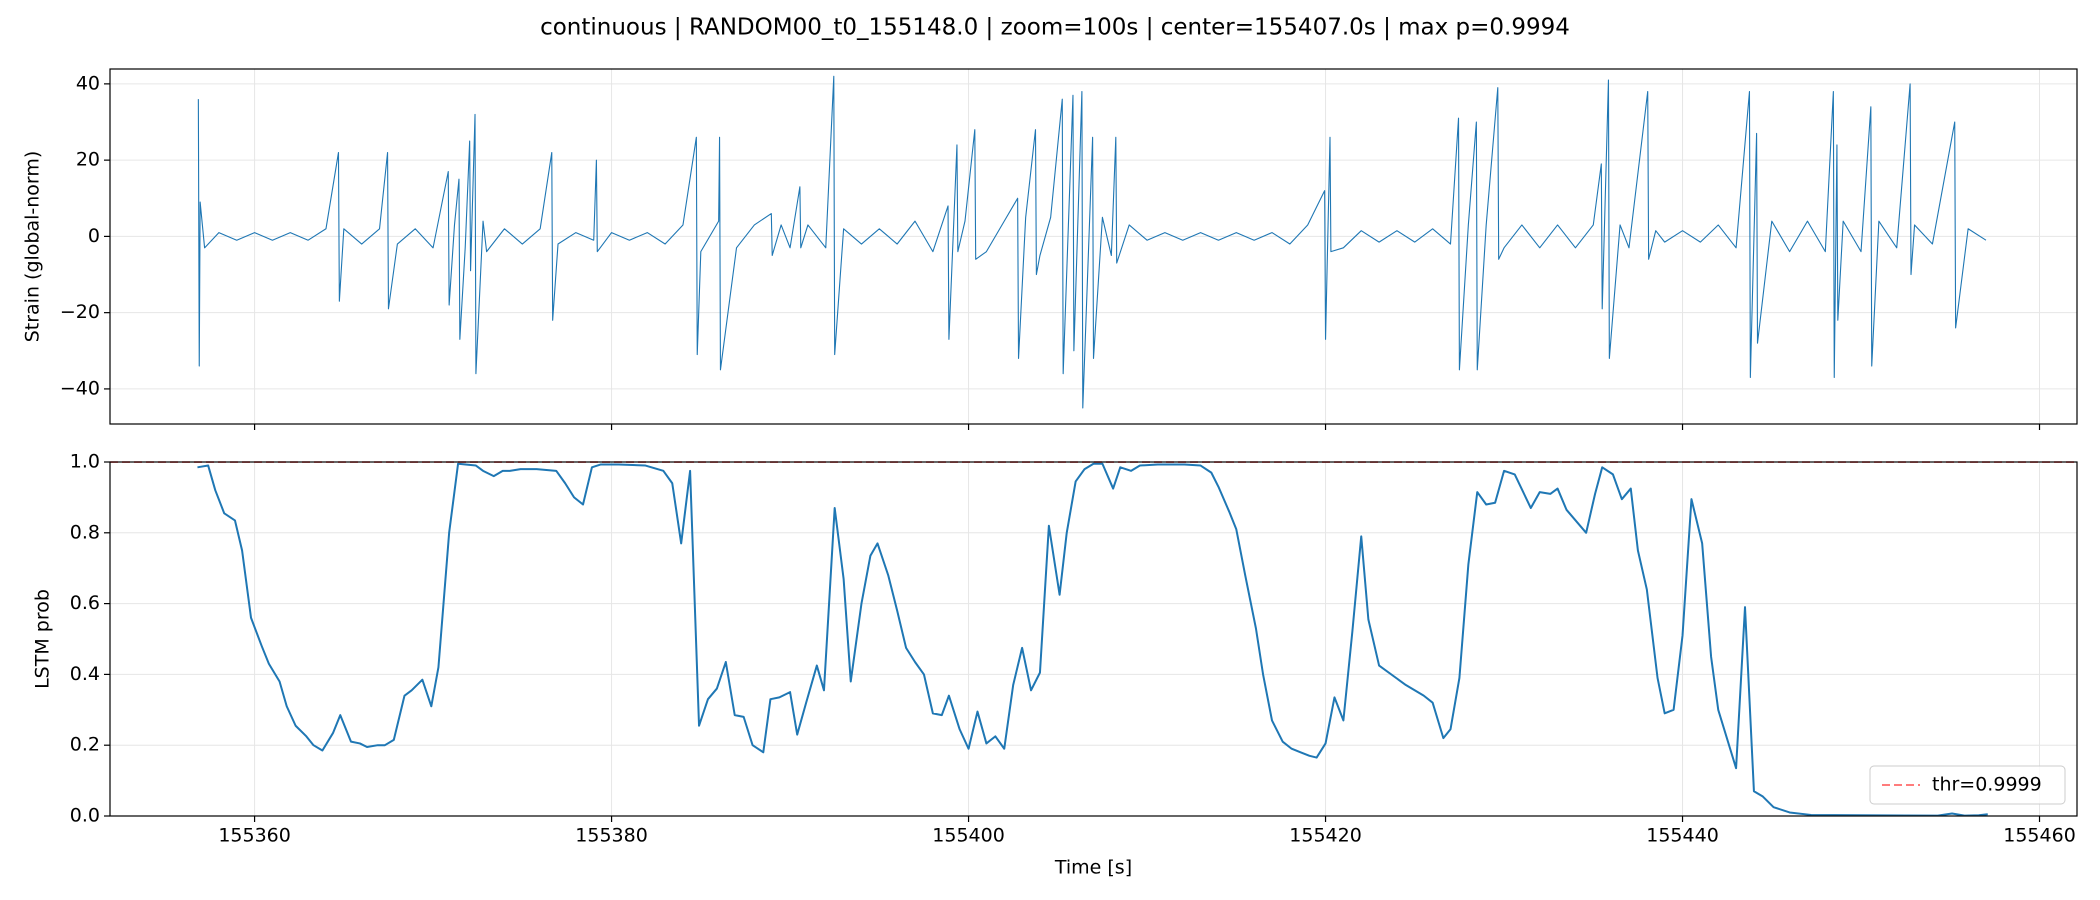  What do you see at coordinates (85, 745) in the screenshot?
I see `y-tick-label: 0.2` at bounding box center [85, 745].